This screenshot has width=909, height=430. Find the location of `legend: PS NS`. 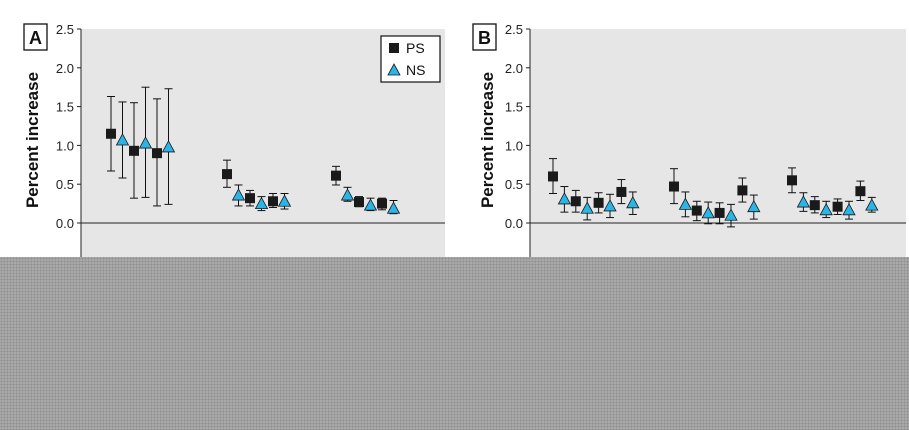

legend: PS NS is located at coordinates (410, 59).